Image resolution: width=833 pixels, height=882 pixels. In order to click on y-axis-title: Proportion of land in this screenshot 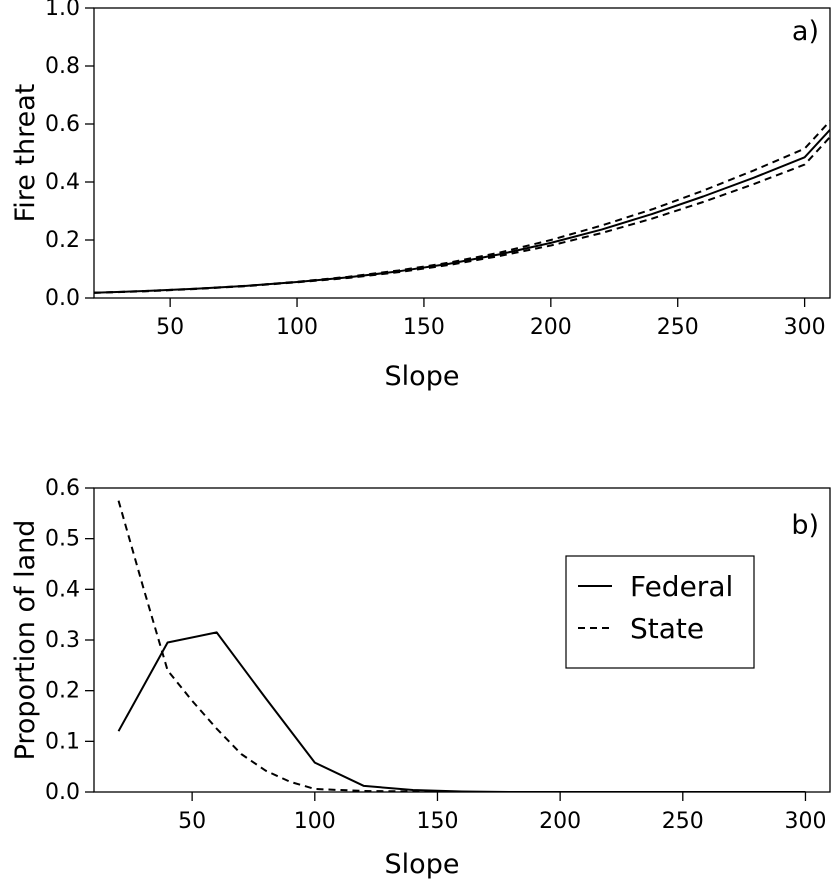, I will do `click(25, 640)`.